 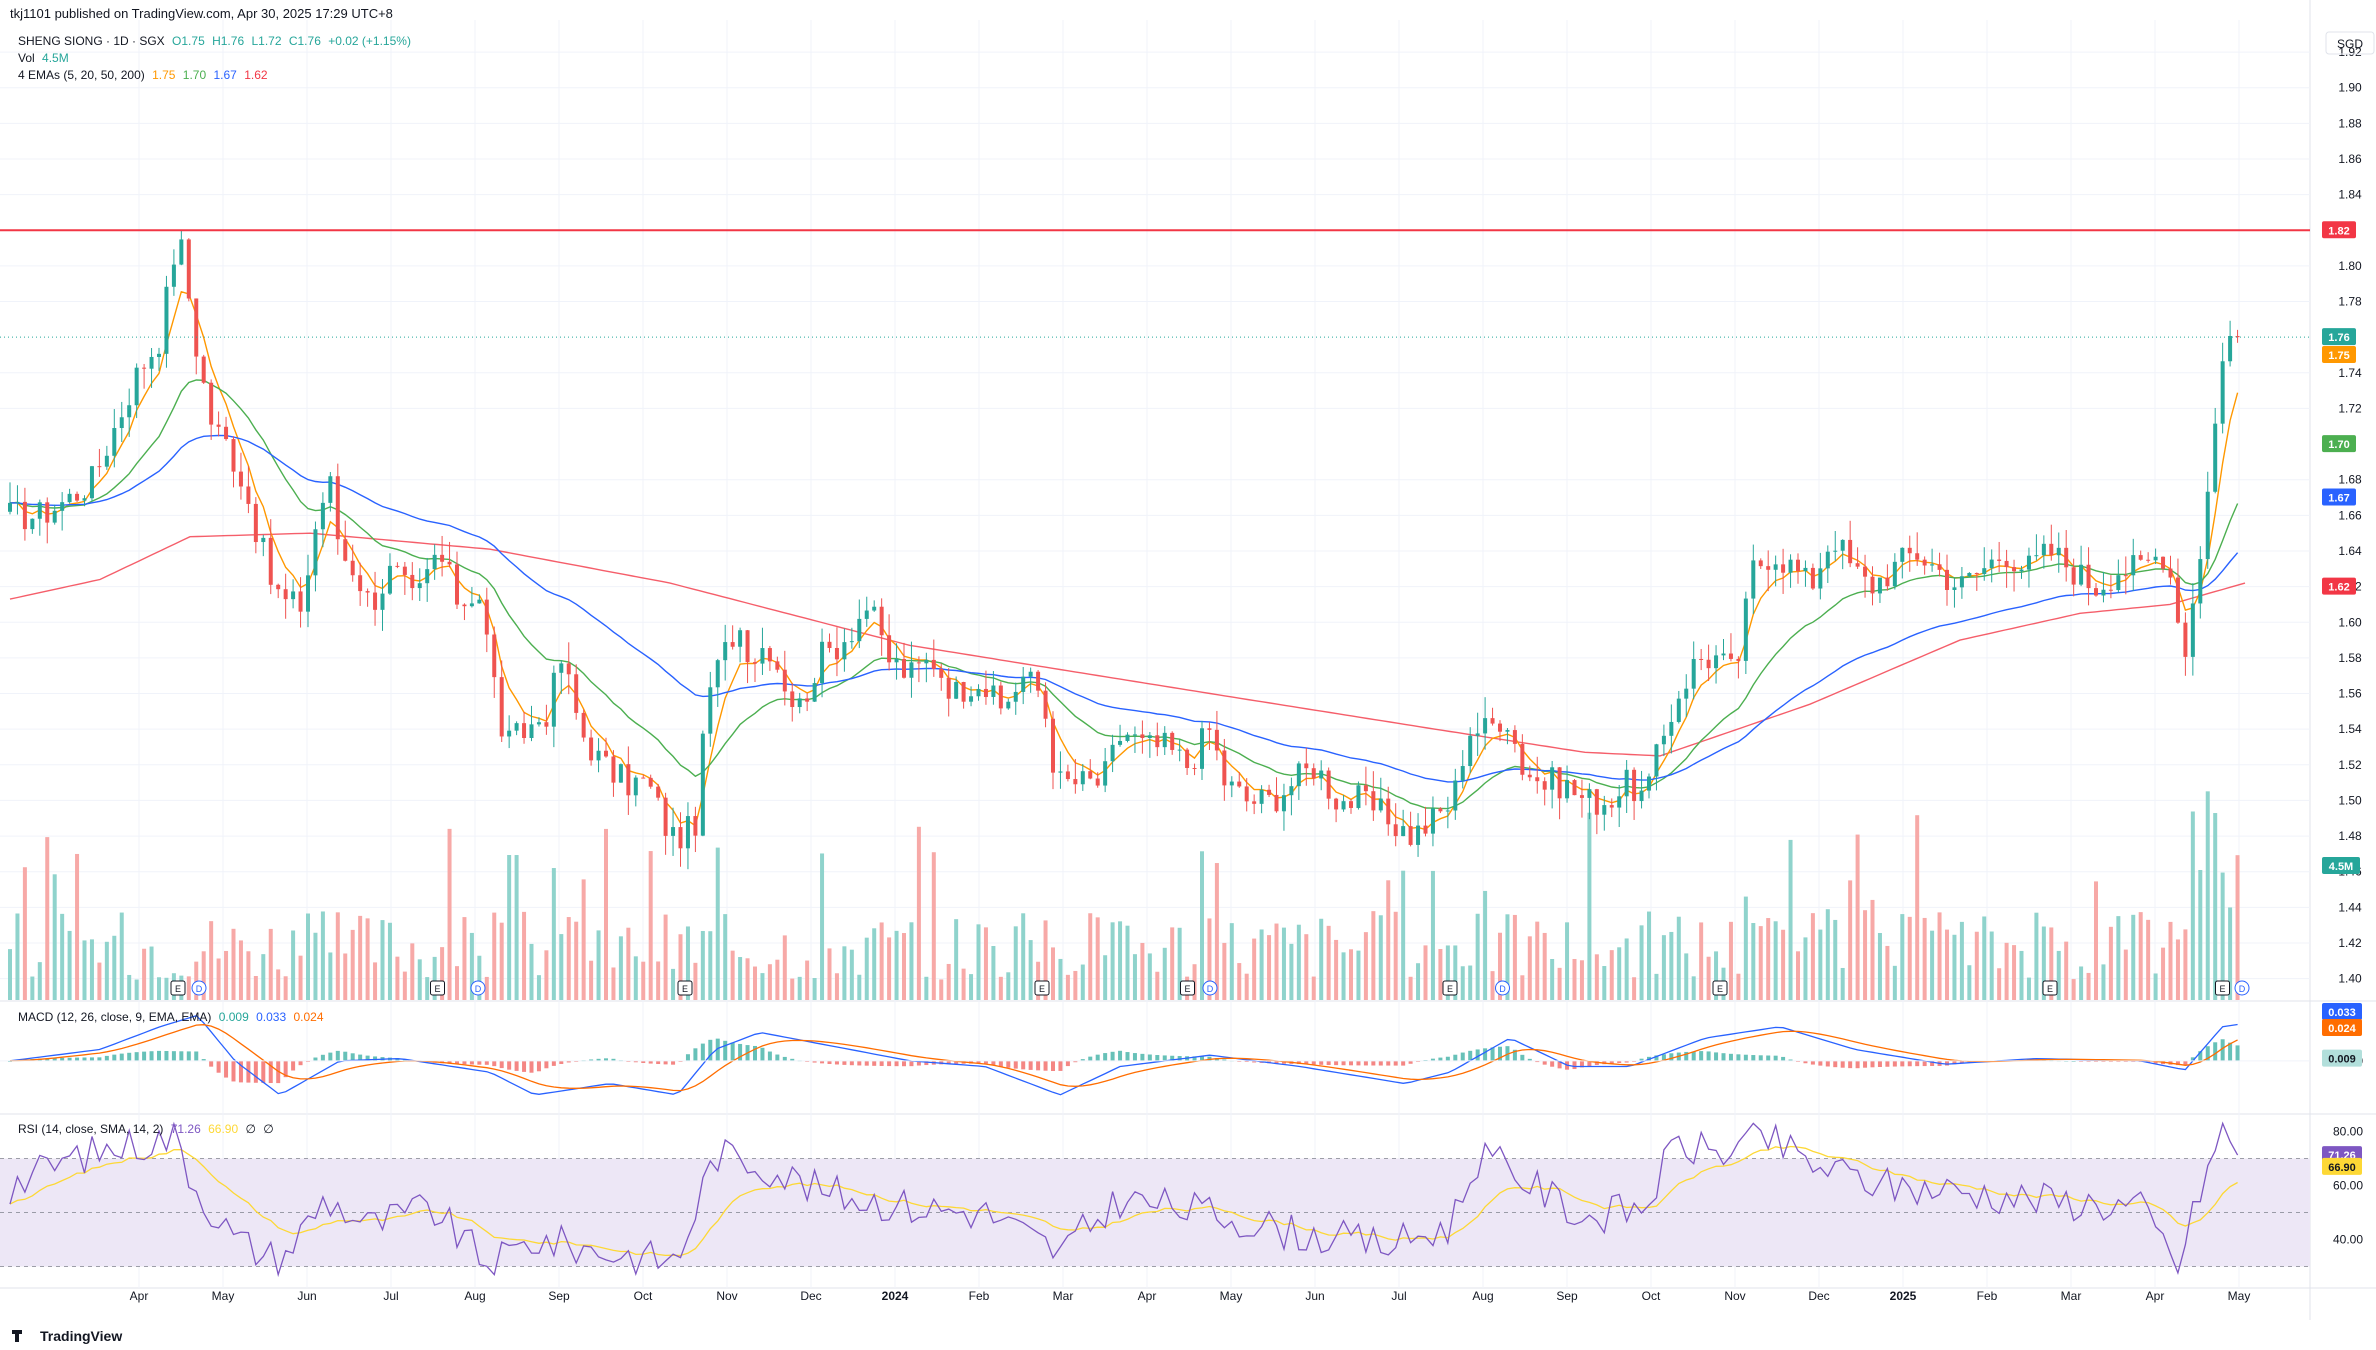 What do you see at coordinates (223, 1296) in the screenshot?
I see `time-tick-label: May` at bounding box center [223, 1296].